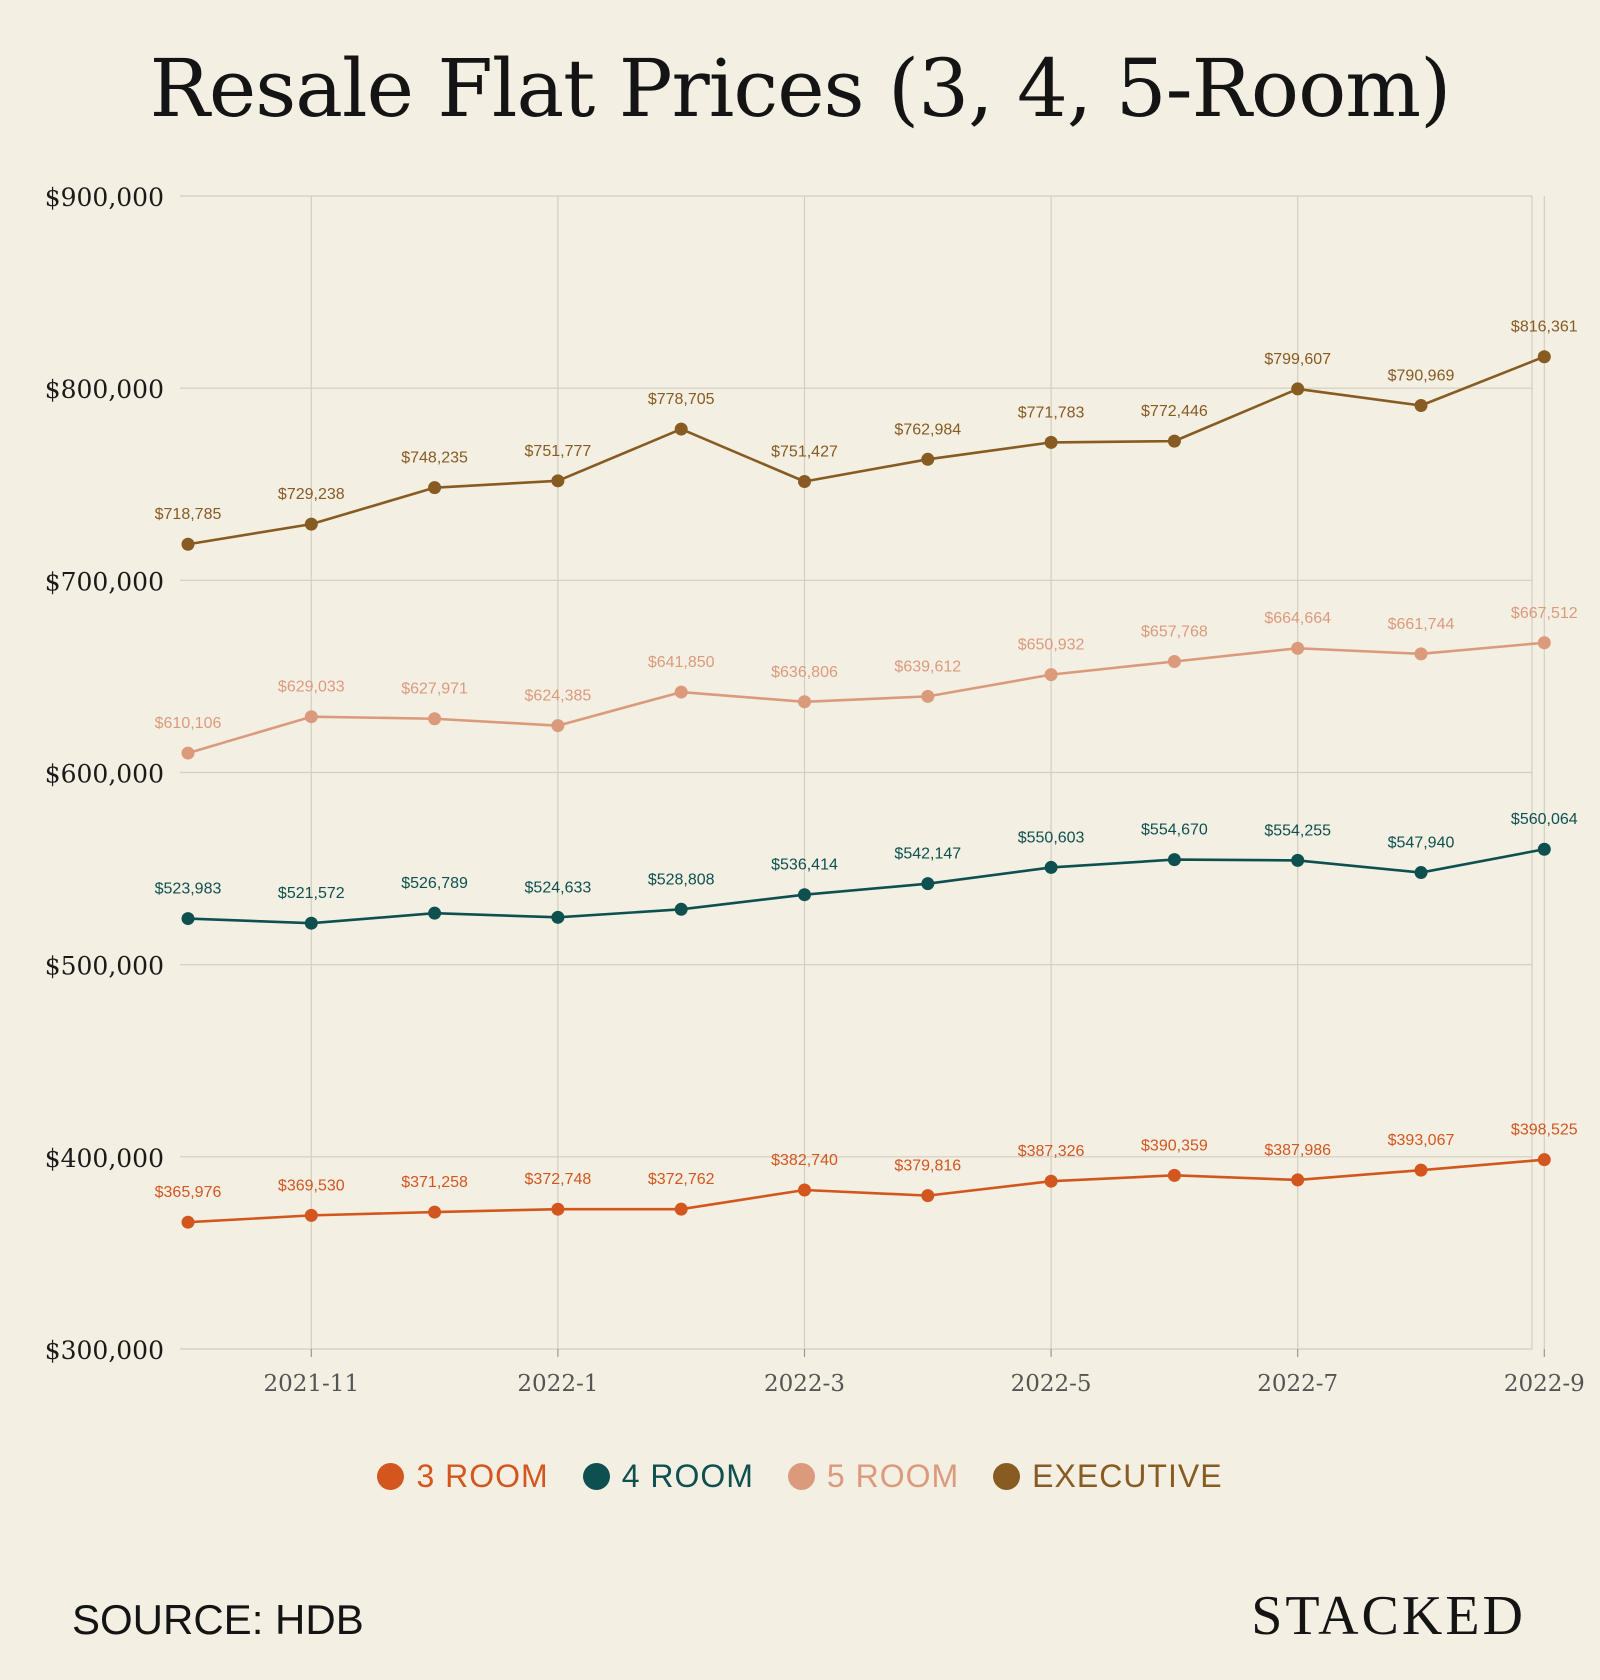  I want to click on data-label: $667,512, so click(1544, 613).